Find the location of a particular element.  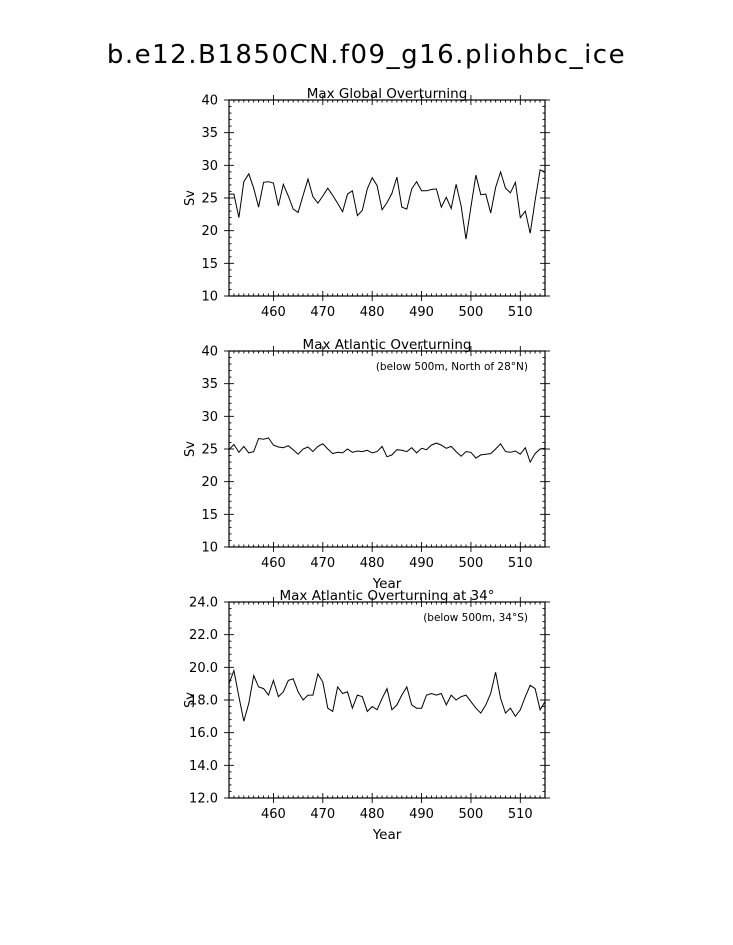

page-title: b.e12.B1850CN.f09_g16.pliohbc_ice is located at coordinates (366, 55).